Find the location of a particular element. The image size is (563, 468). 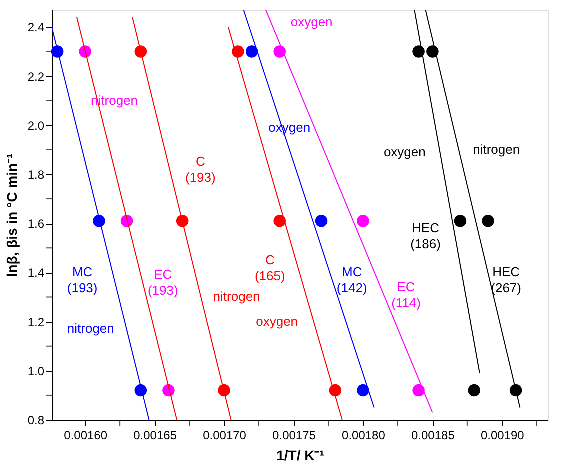

y-tick-label: 0.8 is located at coordinates (36, 421).